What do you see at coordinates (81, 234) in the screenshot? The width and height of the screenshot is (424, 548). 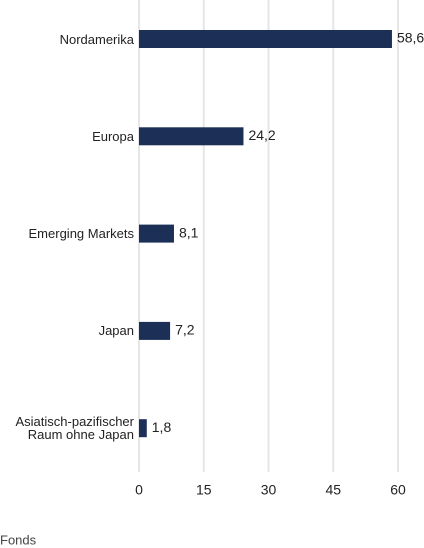 I see `category-label: Emerging Markets` at bounding box center [81, 234].